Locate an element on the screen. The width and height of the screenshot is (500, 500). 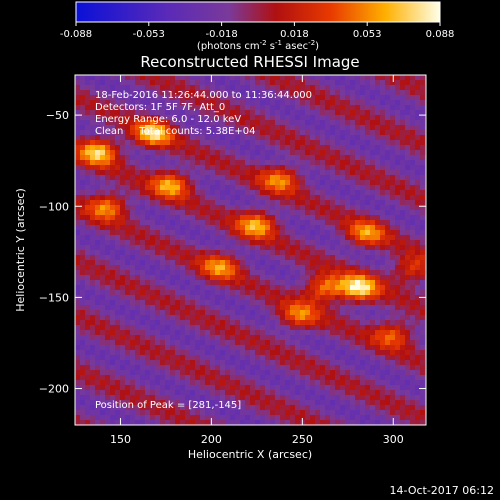
colorbar-ticks: -0.088 -0.053 -0.018 0.018 0.053 0.088 is located at coordinates (257, 31).